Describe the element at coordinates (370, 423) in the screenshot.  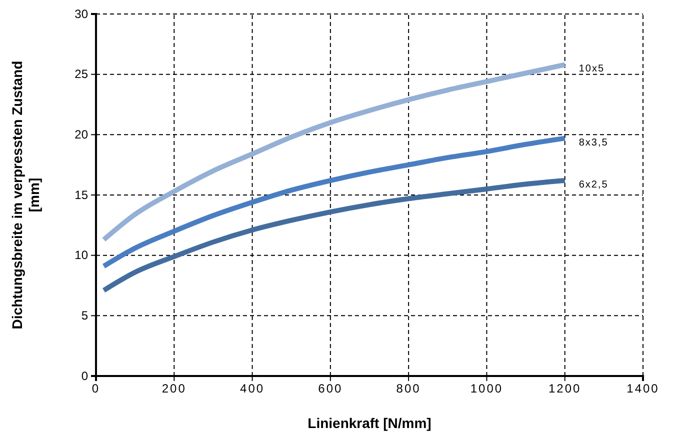
I see `x-axis-title: Linienkraft [N/mm]` at that location.